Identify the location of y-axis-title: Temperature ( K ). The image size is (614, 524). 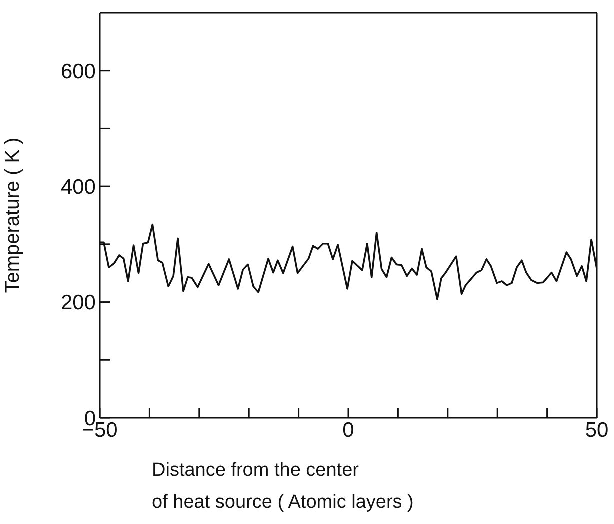
(13, 216).